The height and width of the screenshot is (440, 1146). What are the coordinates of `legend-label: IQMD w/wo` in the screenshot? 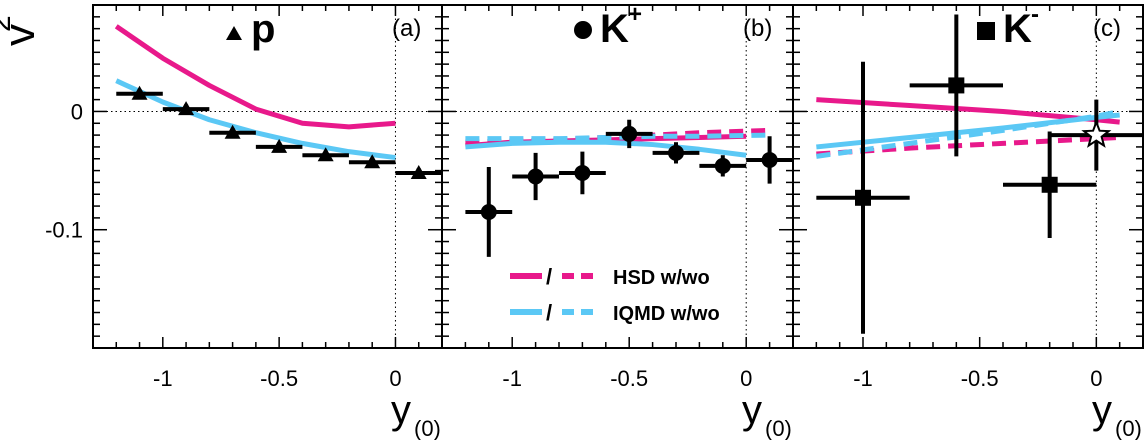 It's located at (666, 314).